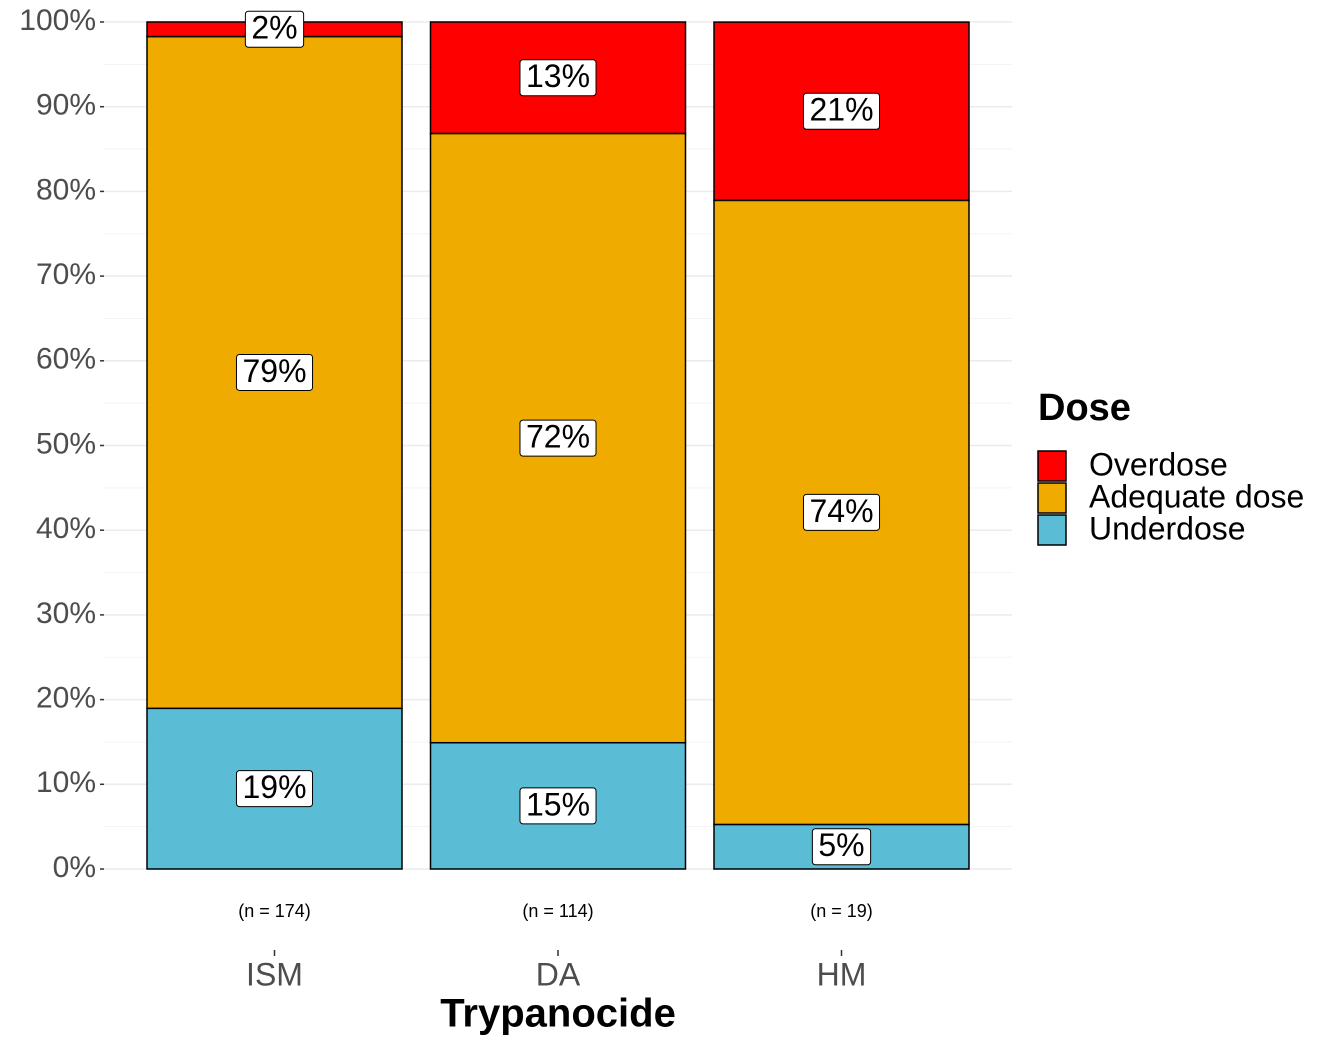 This screenshot has height=1038, width=1334. Describe the element at coordinates (66, 189) in the screenshot. I see `y-tick-label: 80%` at that location.